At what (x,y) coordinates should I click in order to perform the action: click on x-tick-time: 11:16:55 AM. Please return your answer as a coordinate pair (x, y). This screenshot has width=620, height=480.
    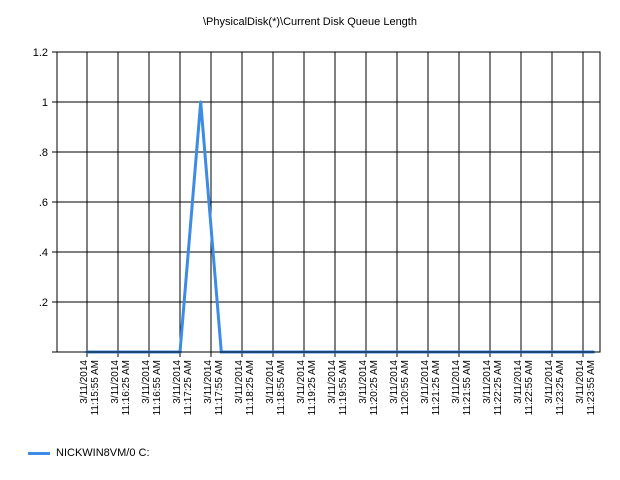
    Looking at the image, I should click on (157, 387).